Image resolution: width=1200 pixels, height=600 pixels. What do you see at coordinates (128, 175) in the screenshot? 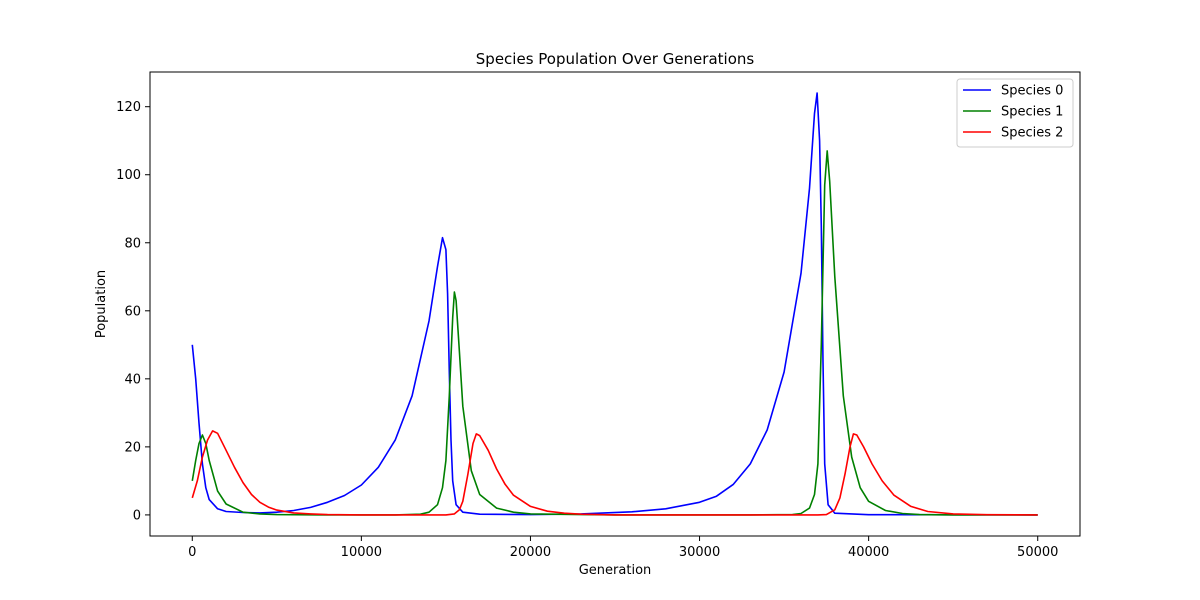
I see `y-tick-label: 100` at bounding box center [128, 175].